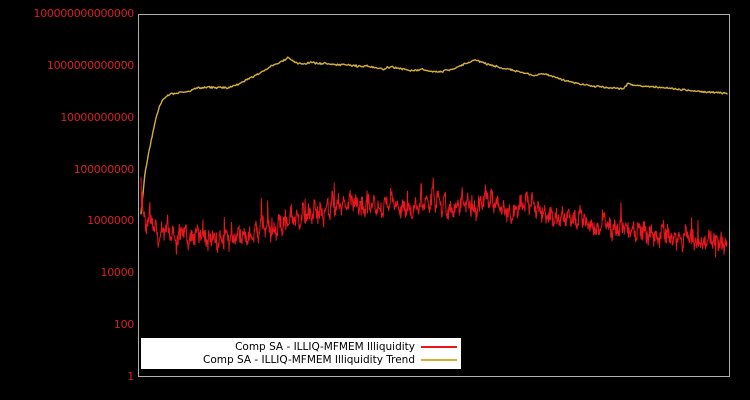  What do you see at coordinates (325, 346) in the screenshot?
I see `legend-label-illiquidity: Comp SA - ILLIQ-MFMEM Illiquidity` at bounding box center [325, 346].